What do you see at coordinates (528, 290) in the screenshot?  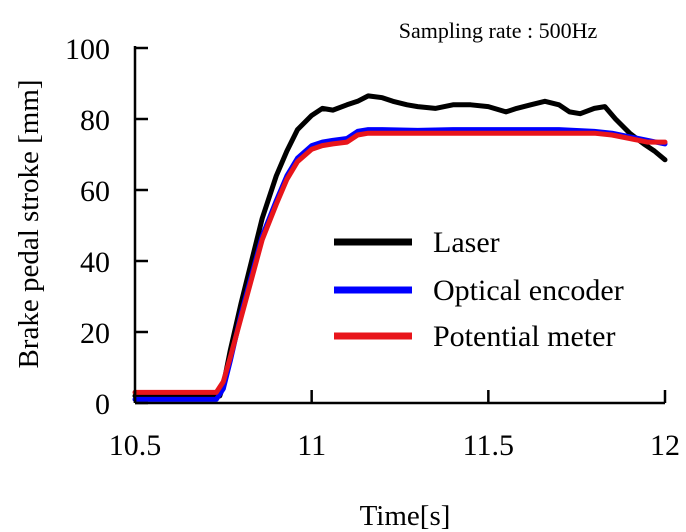 I see `legend-label-optical-encoder: Optical encoder` at bounding box center [528, 290].